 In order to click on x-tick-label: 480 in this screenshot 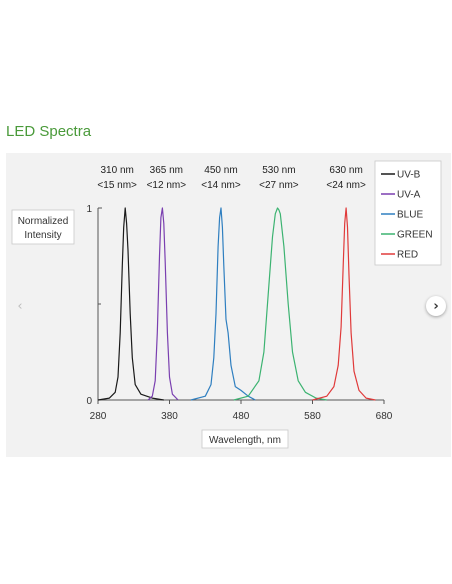, I will do `click(241, 416)`.